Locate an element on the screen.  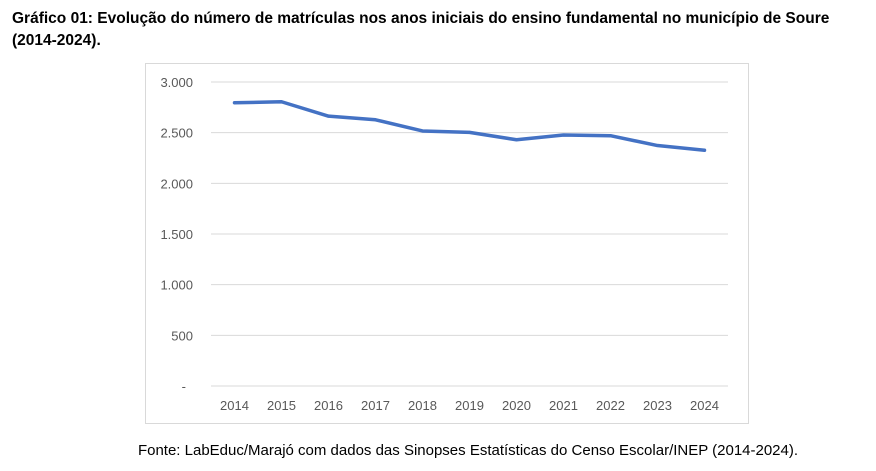
data-point-2014 is located at coordinates (234, 103).